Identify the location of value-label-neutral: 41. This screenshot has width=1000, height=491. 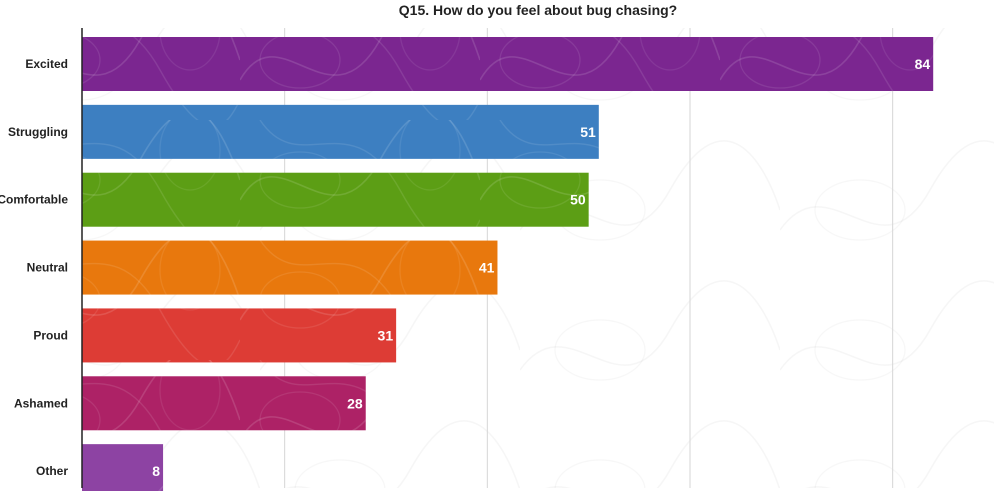
(487, 268).